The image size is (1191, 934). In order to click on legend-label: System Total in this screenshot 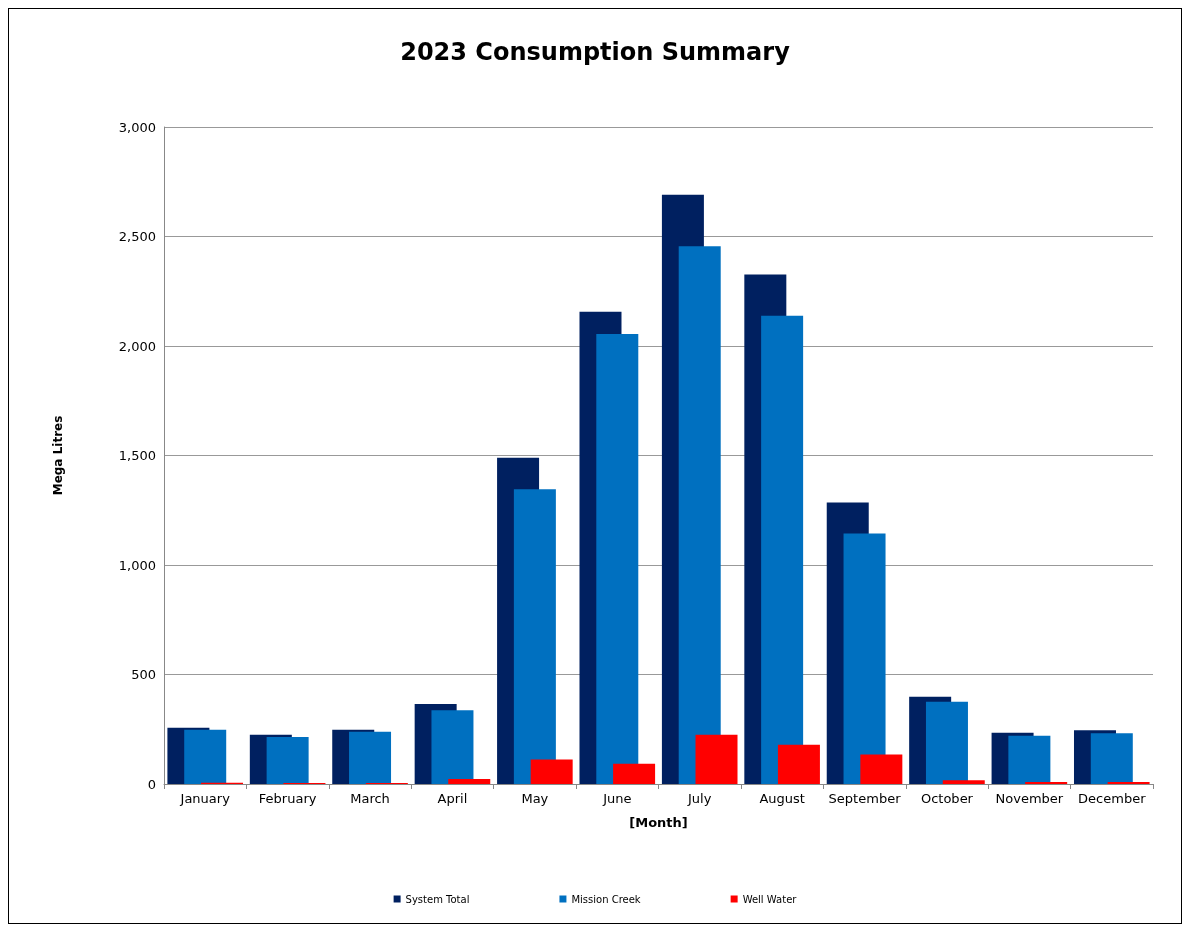, I will do `click(437, 899)`.